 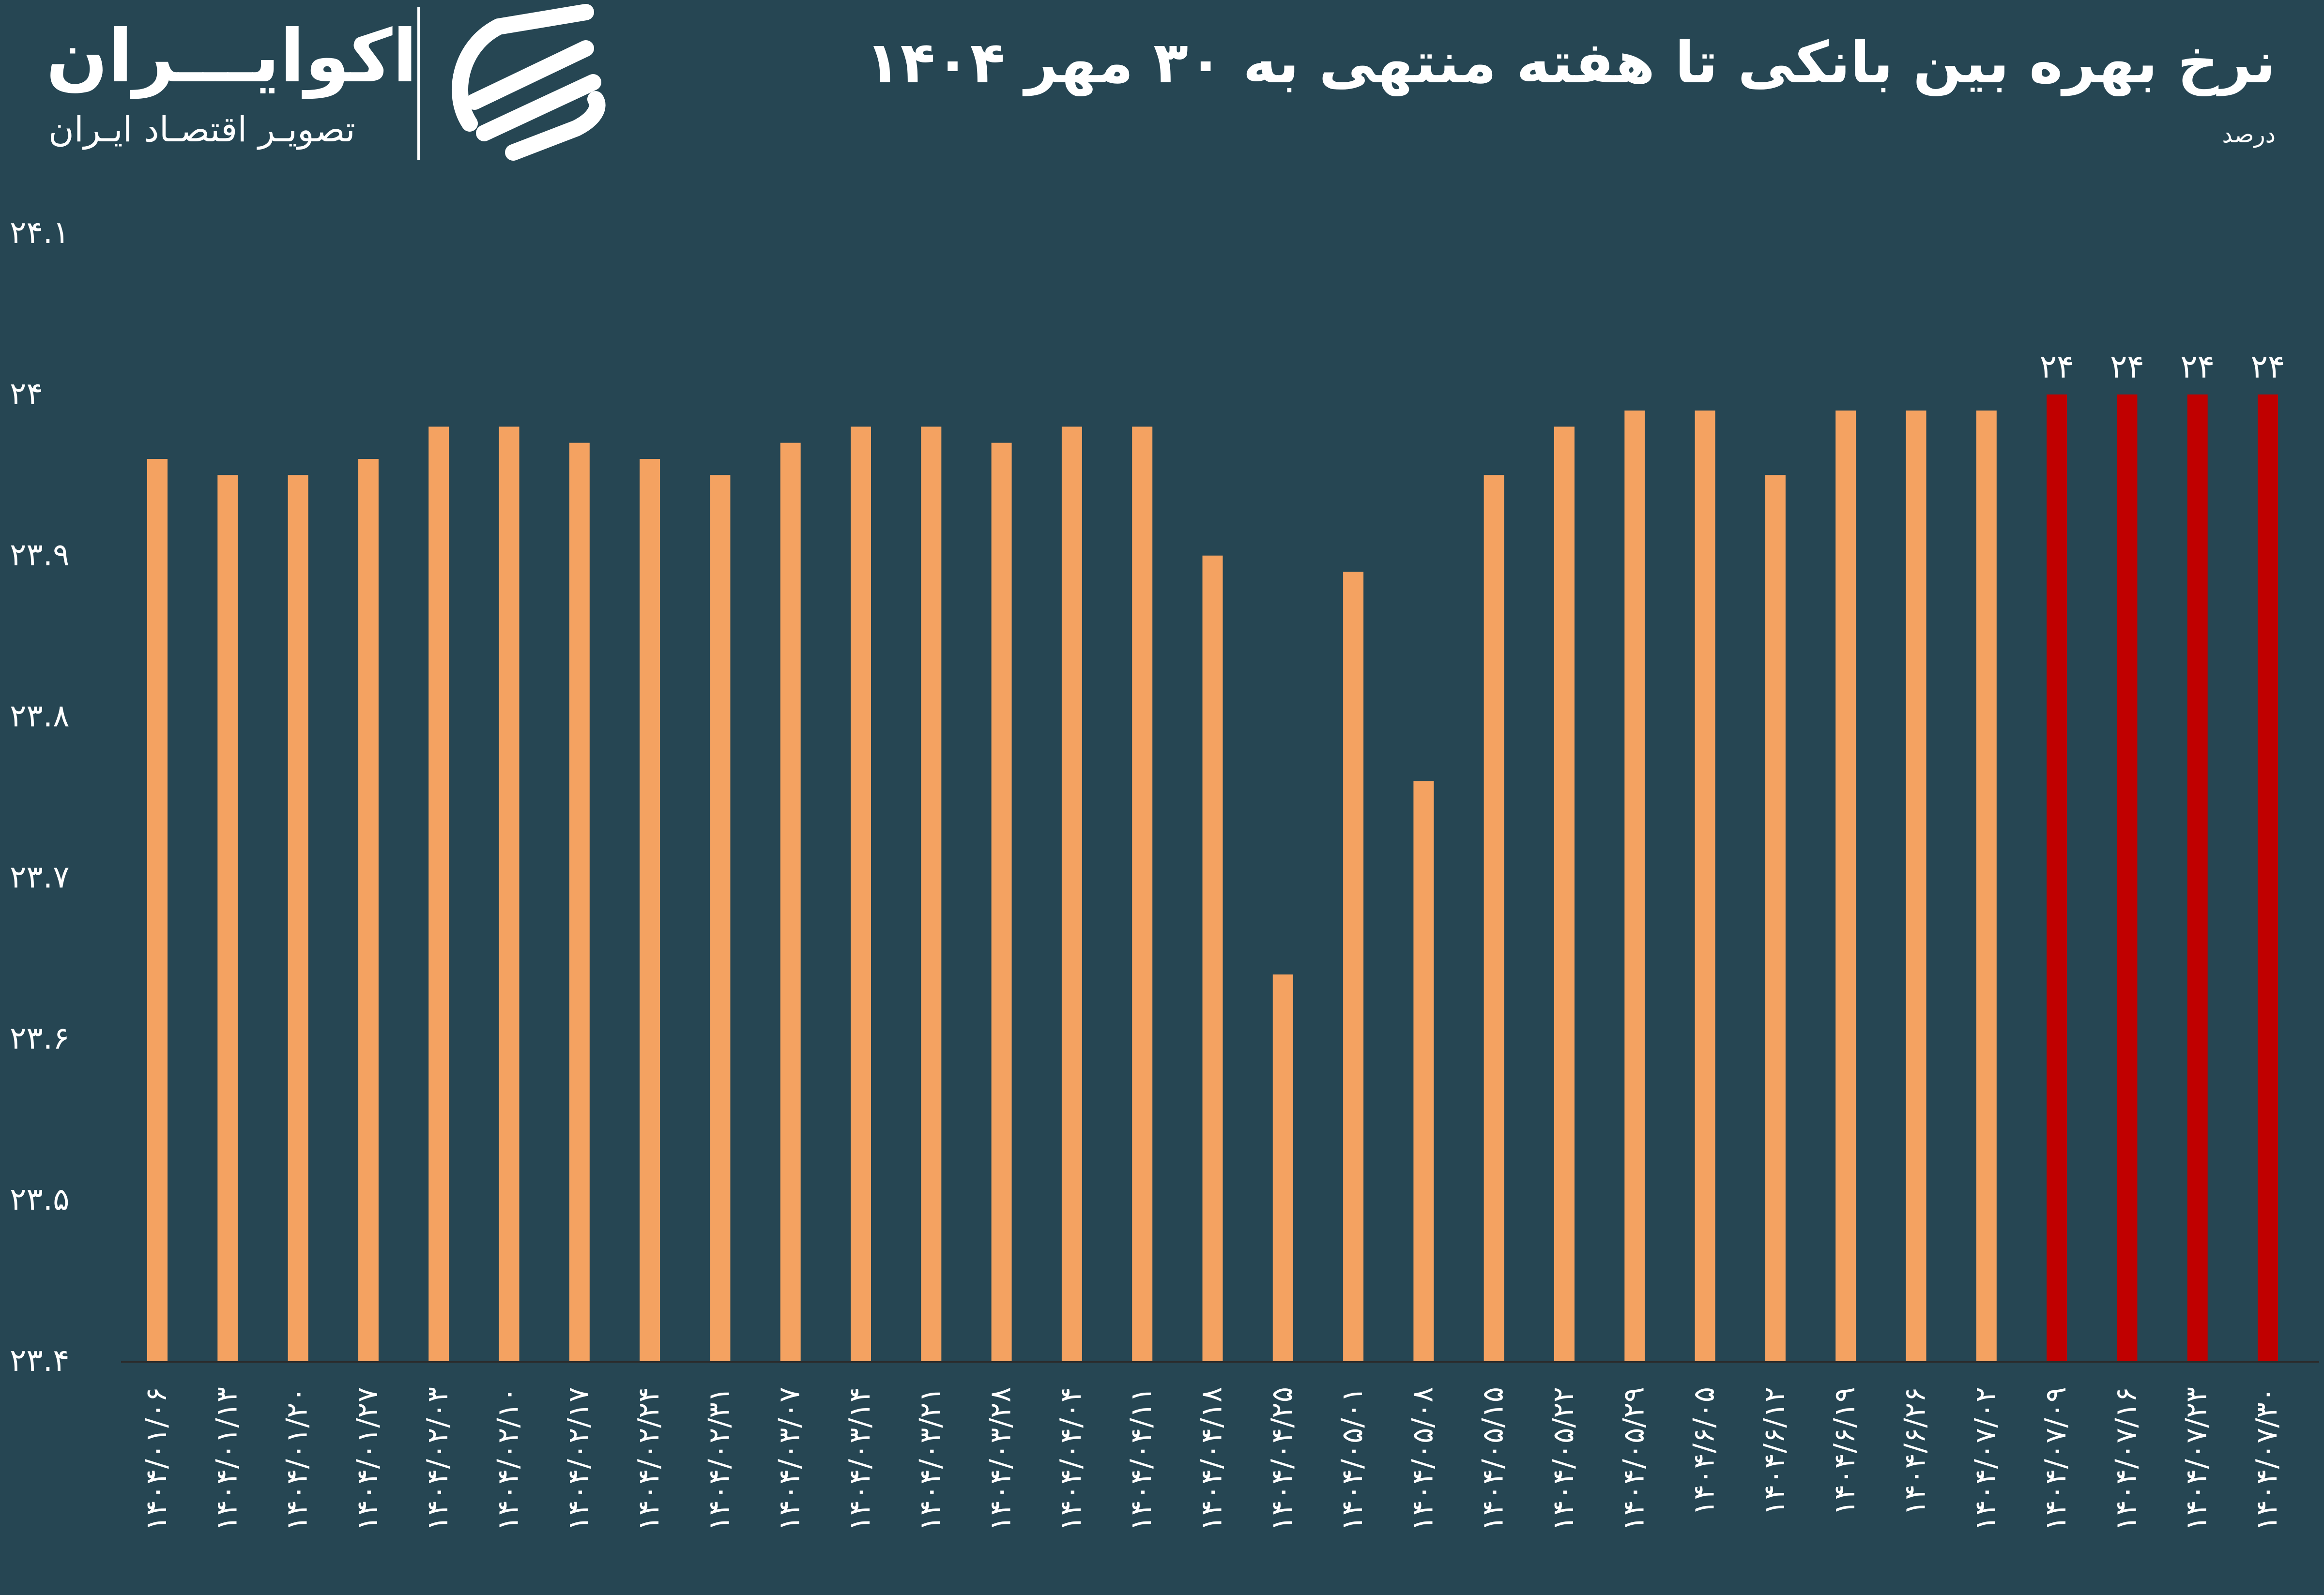 I want to click on x-tick-label: ۱۴۰۴/۰۴/۲۵, so click(x=1282, y=1459).